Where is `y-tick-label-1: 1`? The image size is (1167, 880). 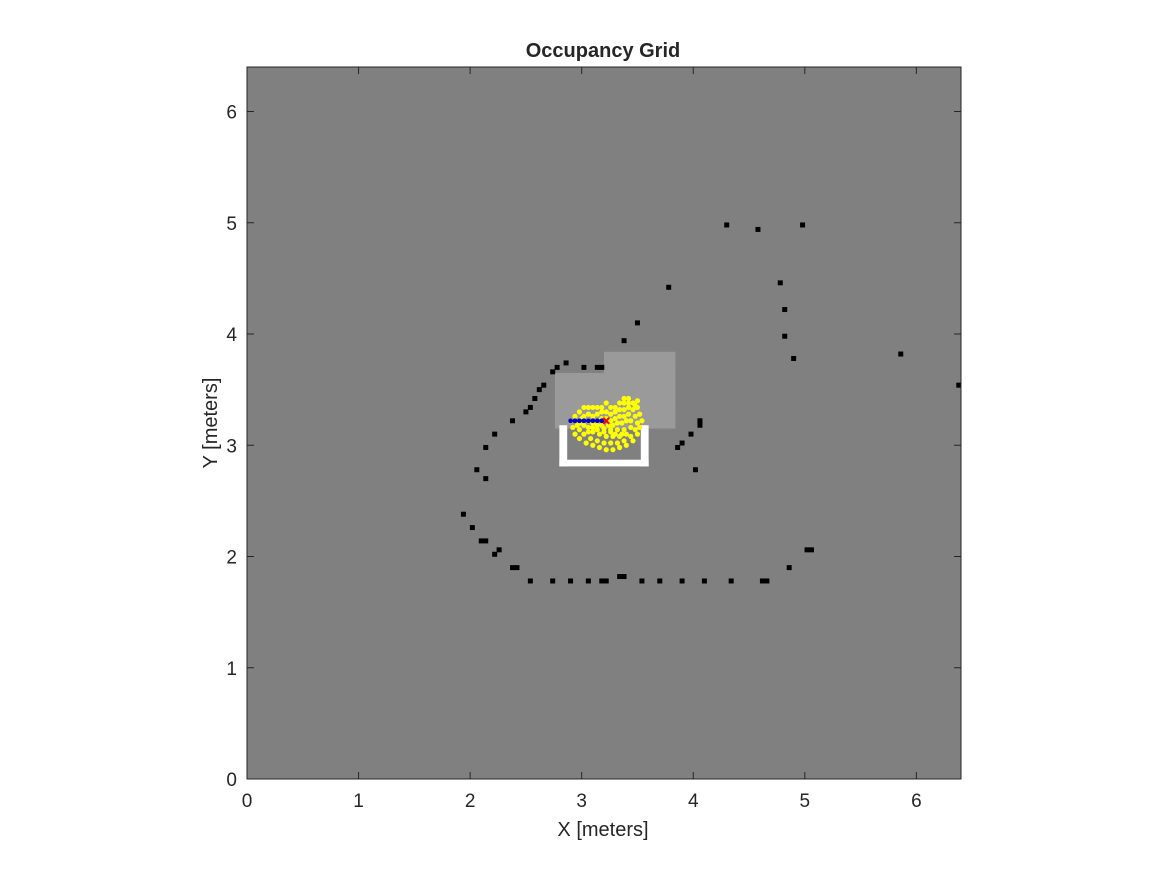 y-tick-label-1: 1 is located at coordinates (231, 669).